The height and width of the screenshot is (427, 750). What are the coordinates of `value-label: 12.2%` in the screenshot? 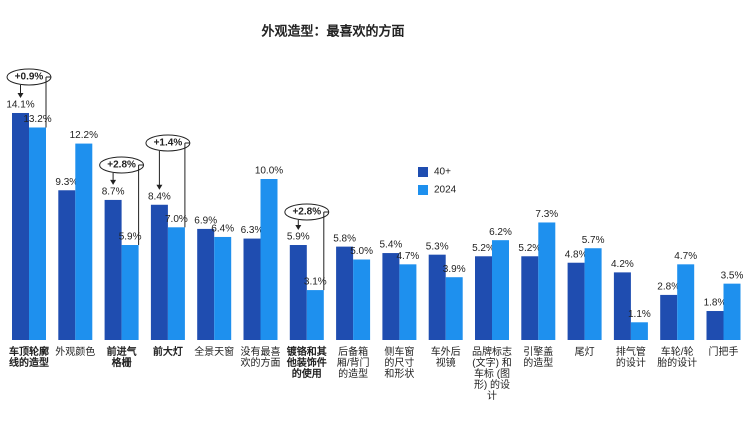 It's located at (84, 135).